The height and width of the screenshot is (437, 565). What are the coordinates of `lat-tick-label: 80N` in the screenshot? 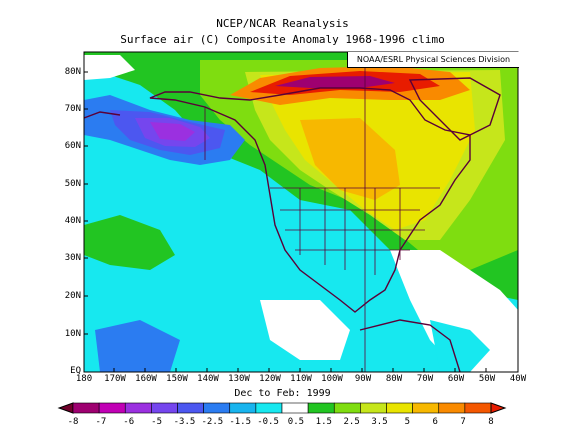 It's located at (72, 72).